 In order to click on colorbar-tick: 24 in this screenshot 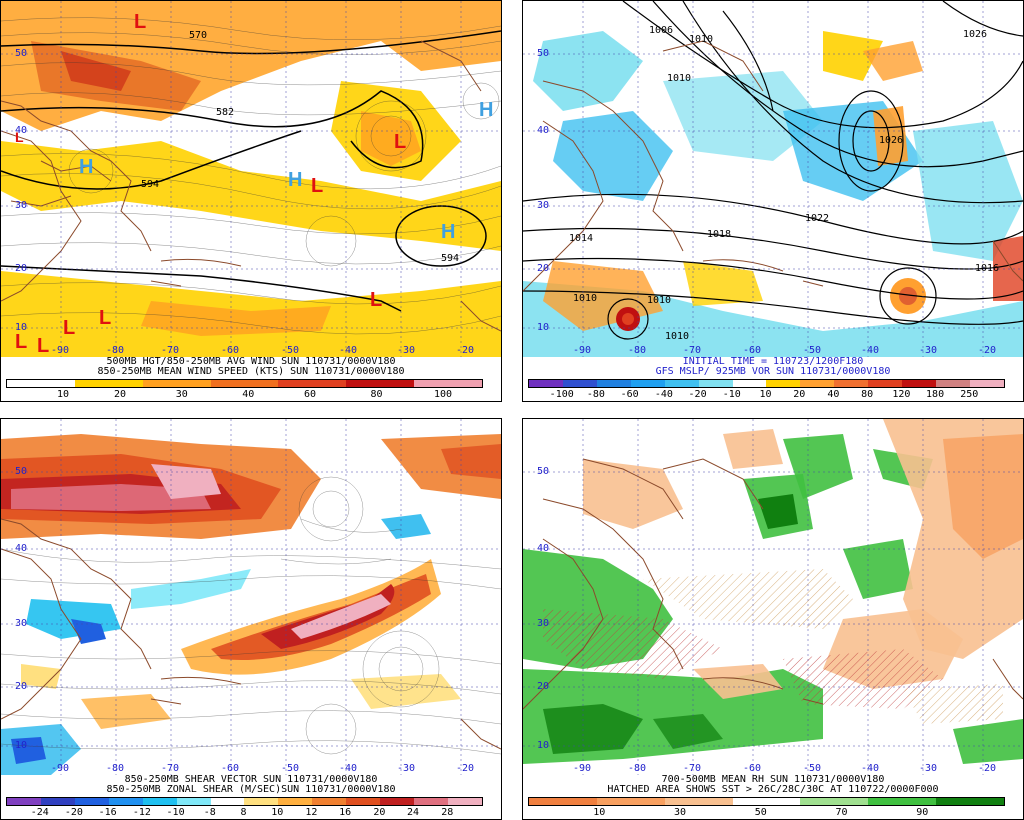, I will do `click(413, 812)`.